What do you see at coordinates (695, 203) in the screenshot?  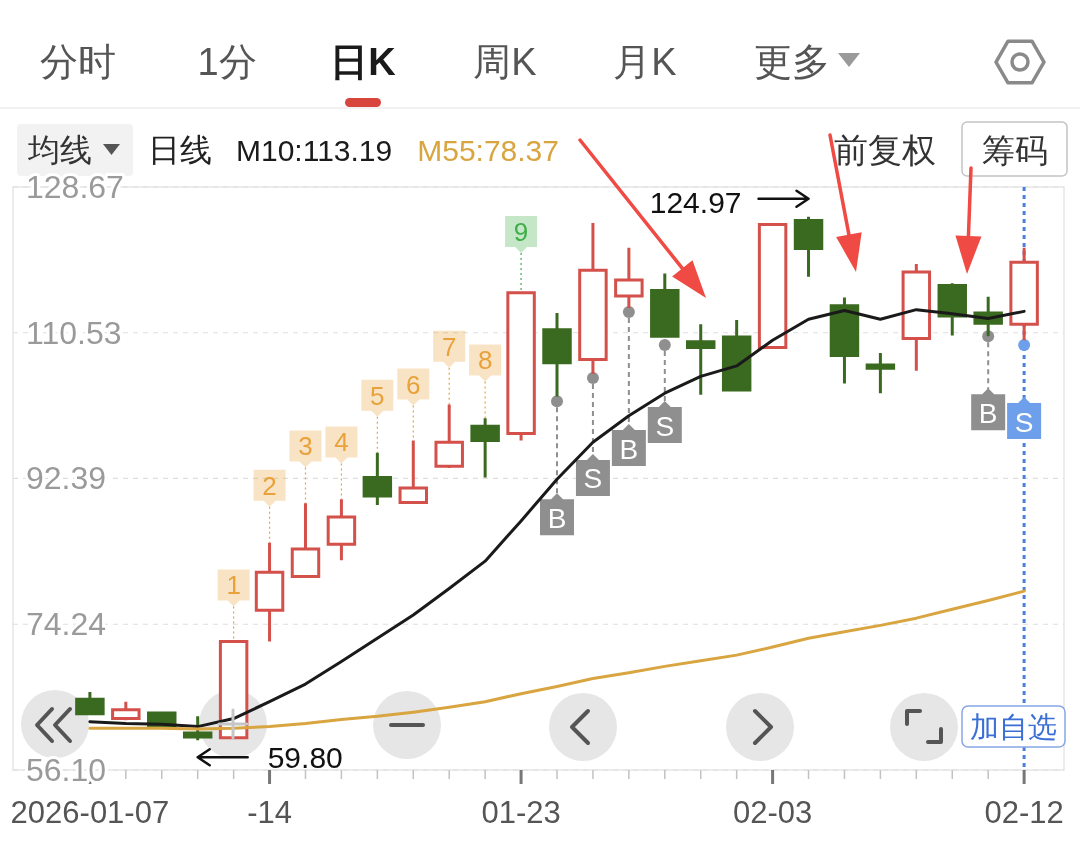 I see `annotation: 124.97` at bounding box center [695, 203].